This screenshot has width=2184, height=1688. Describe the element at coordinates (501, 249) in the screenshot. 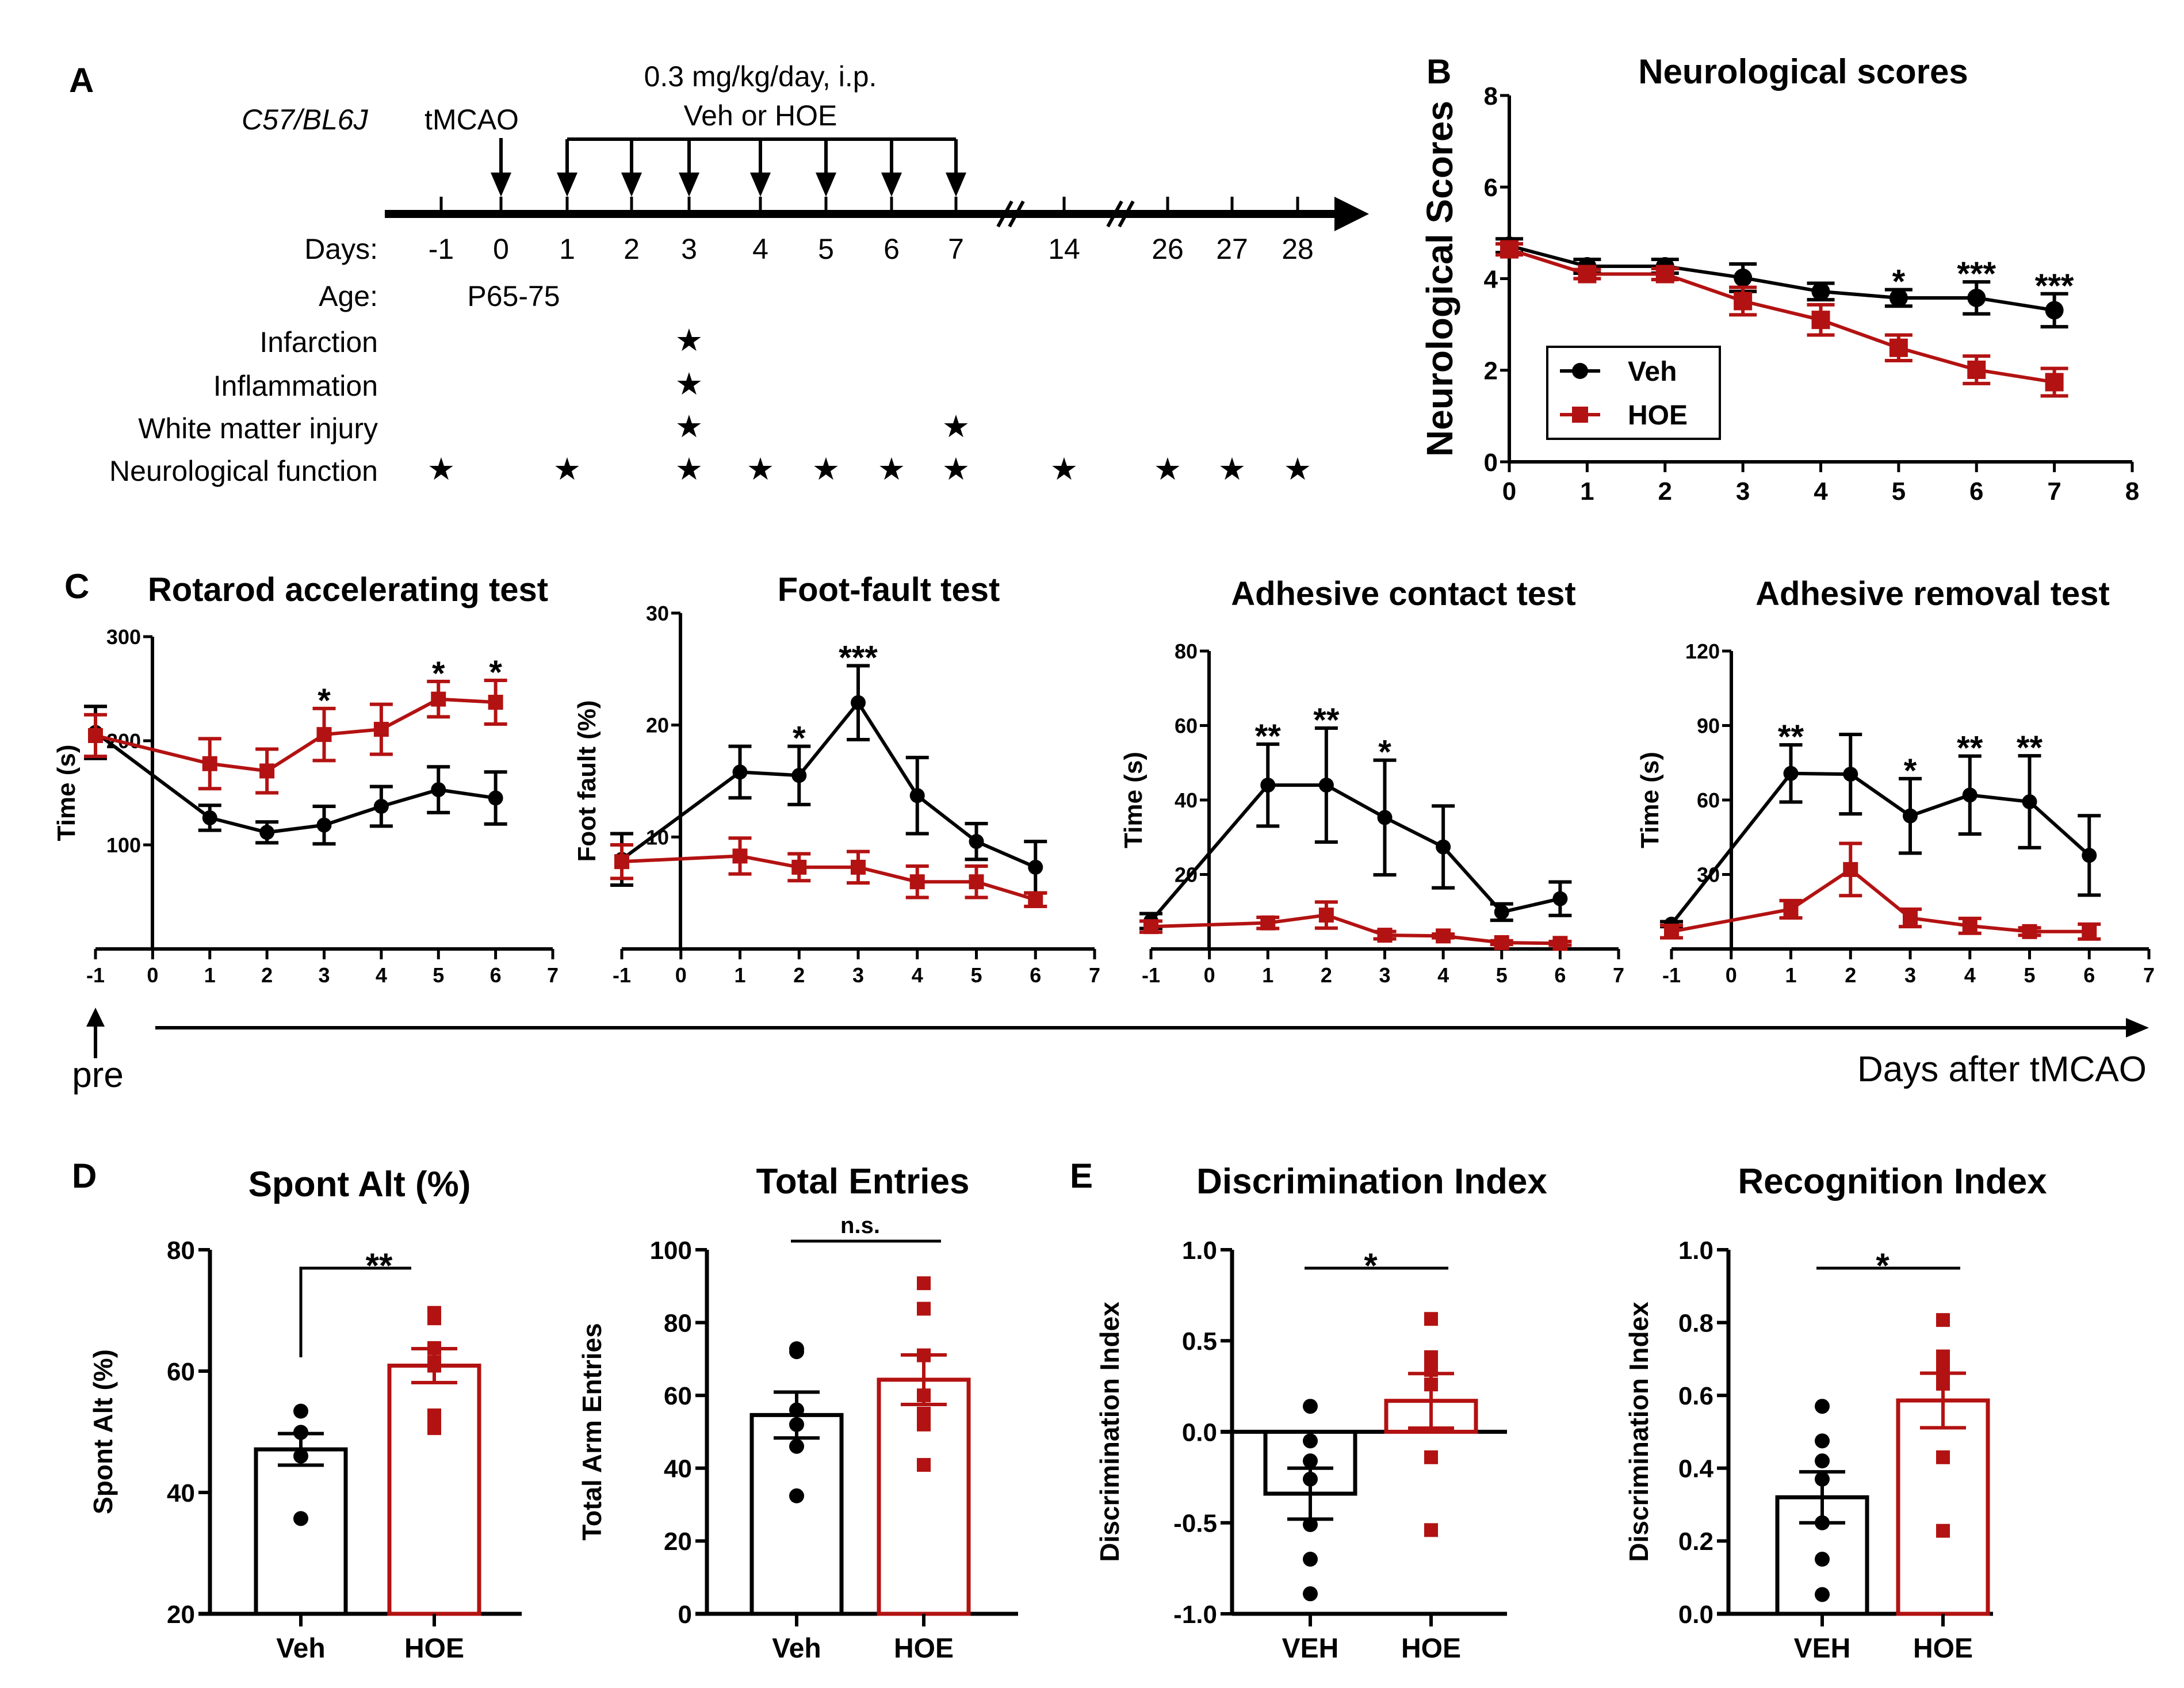

I see `timeline-day-label: 0` at that location.